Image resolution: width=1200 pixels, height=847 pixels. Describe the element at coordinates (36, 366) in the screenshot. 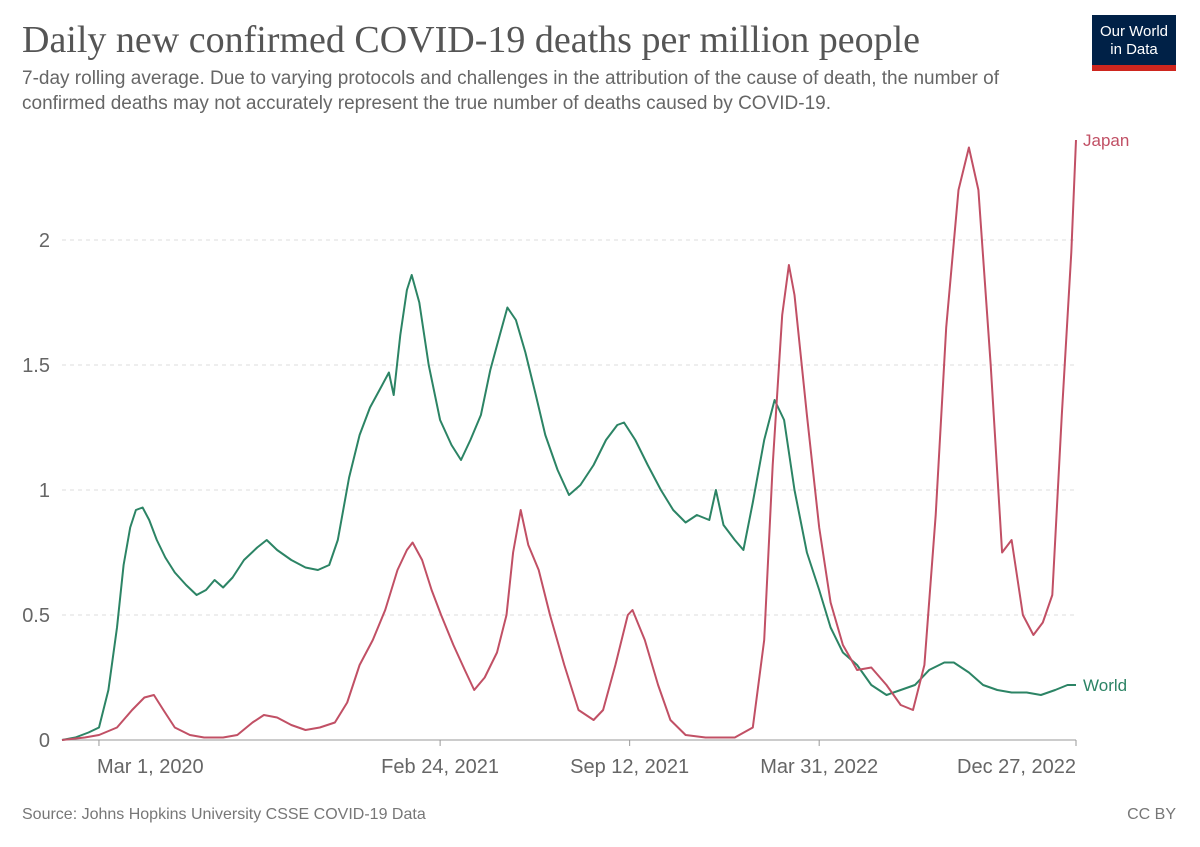

I see `y-tick-label: 1.5` at that location.